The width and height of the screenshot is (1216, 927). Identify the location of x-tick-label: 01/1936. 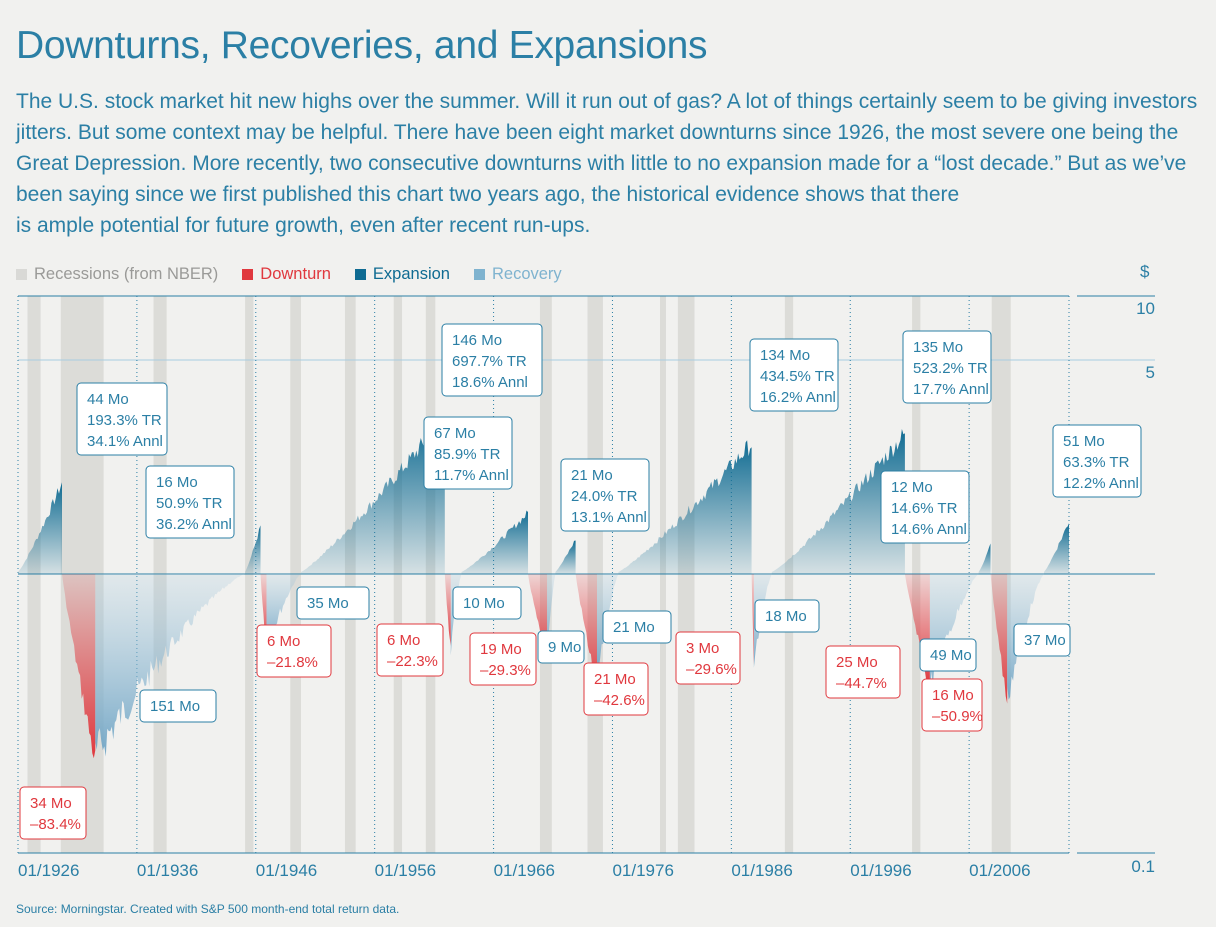
(167, 870).